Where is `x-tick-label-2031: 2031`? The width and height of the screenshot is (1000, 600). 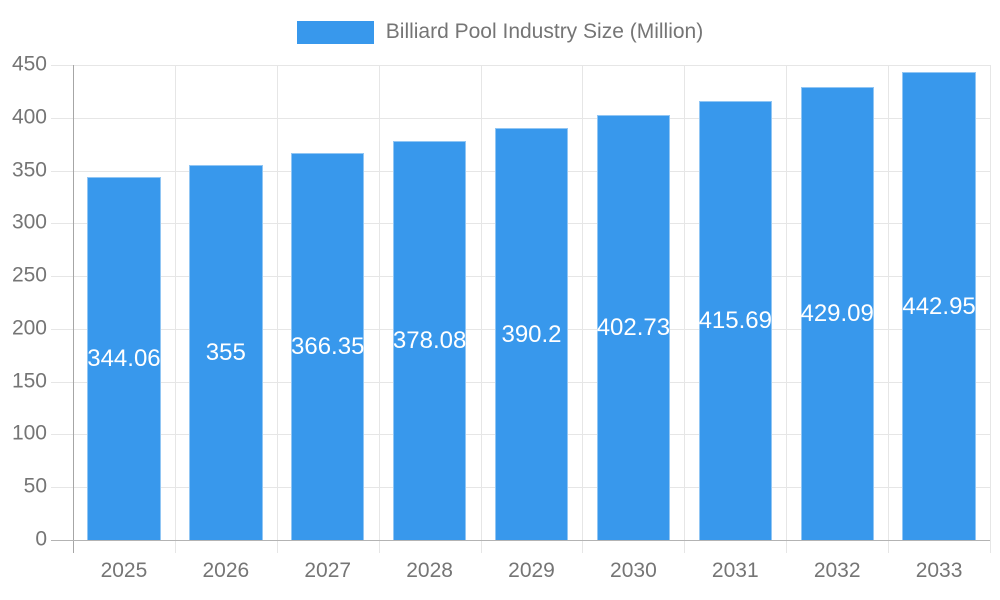 x-tick-label-2031: 2031 is located at coordinates (735, 570).